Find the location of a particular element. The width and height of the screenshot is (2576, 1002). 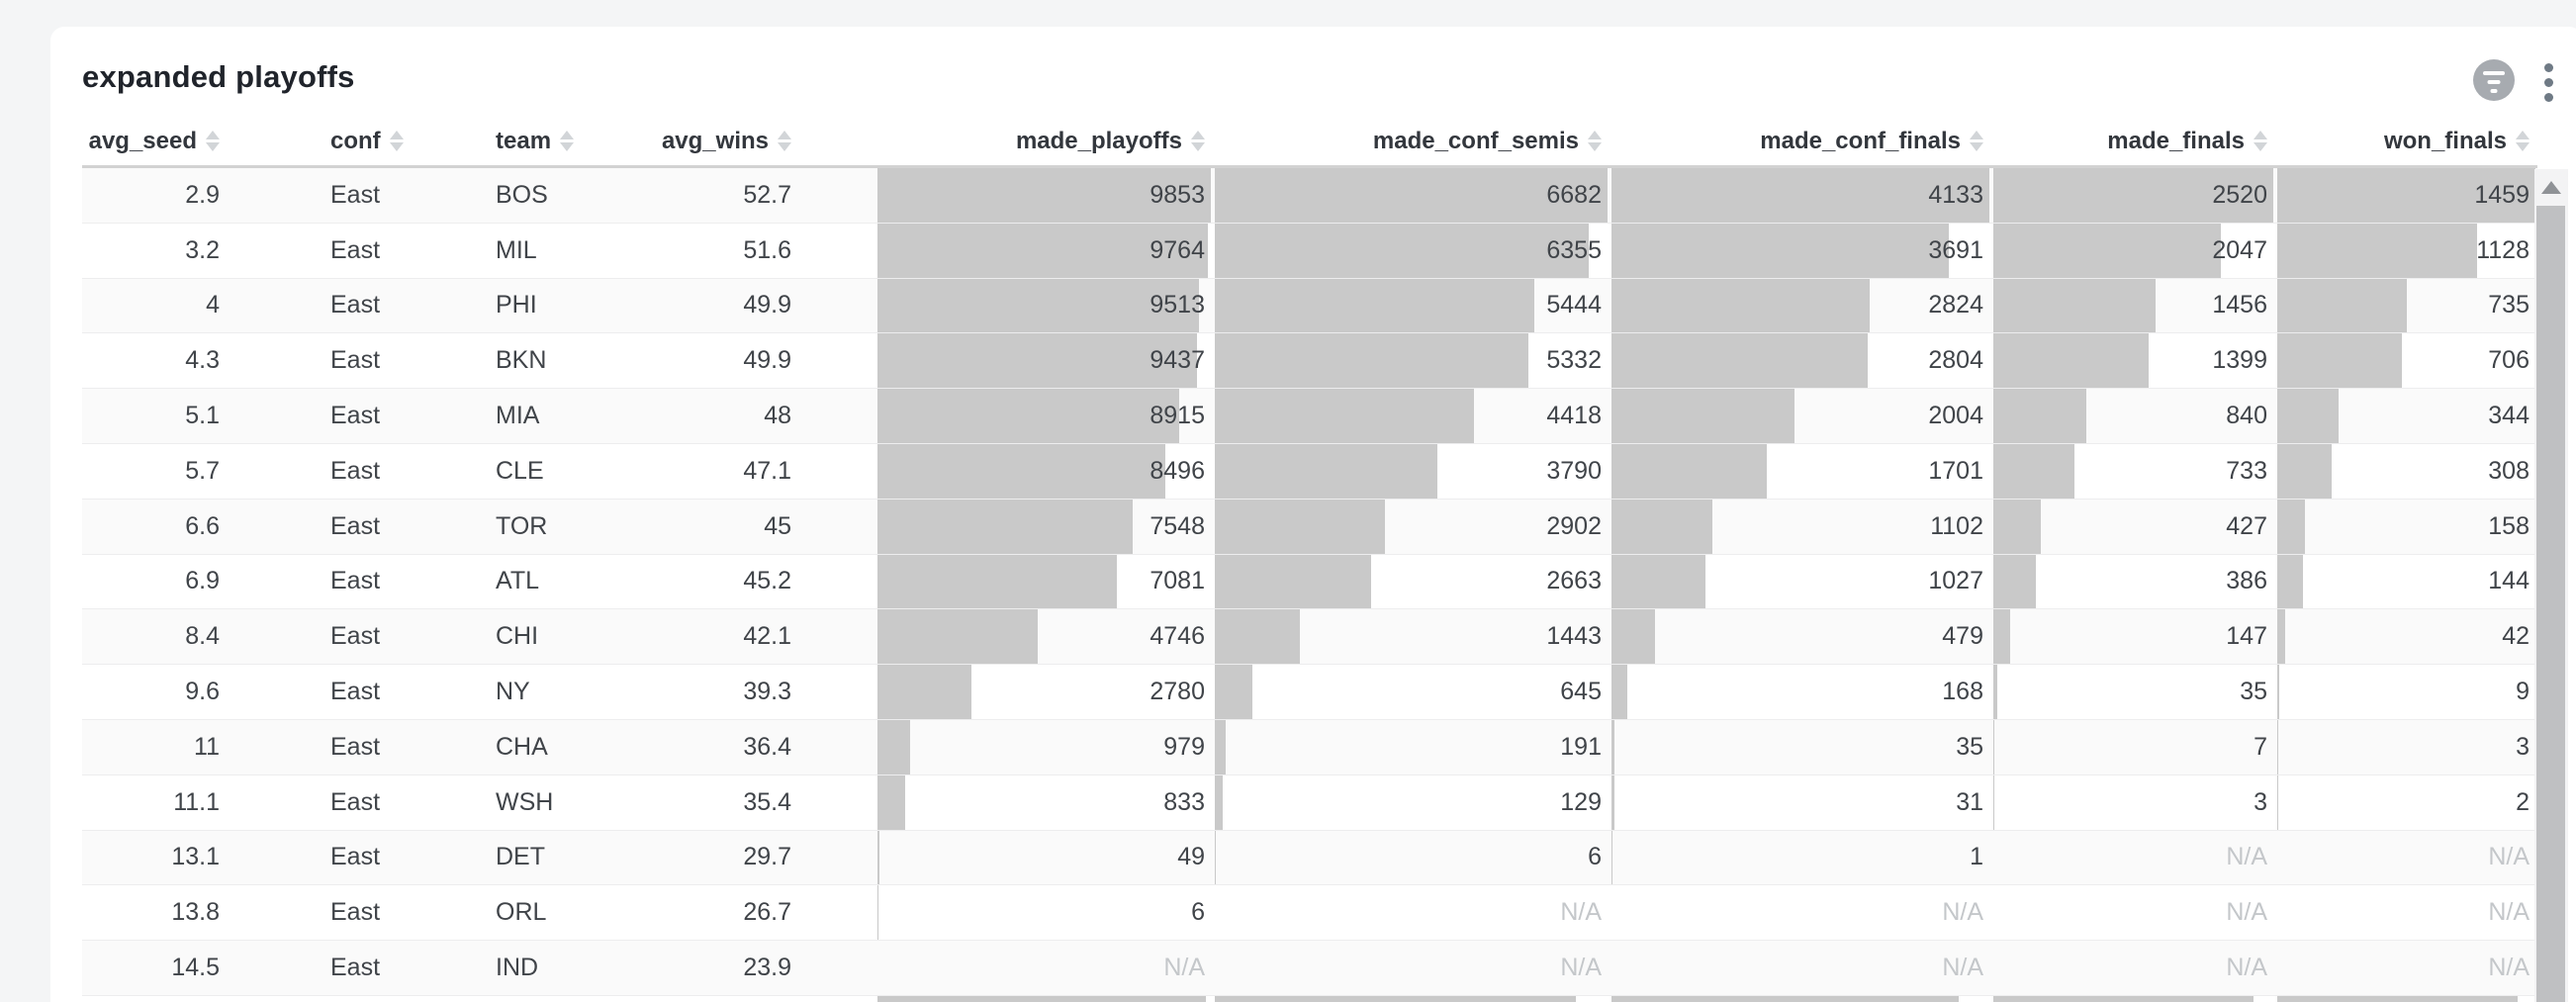

scroll-up-arrow-icon is located at coordinates (2551, 187).